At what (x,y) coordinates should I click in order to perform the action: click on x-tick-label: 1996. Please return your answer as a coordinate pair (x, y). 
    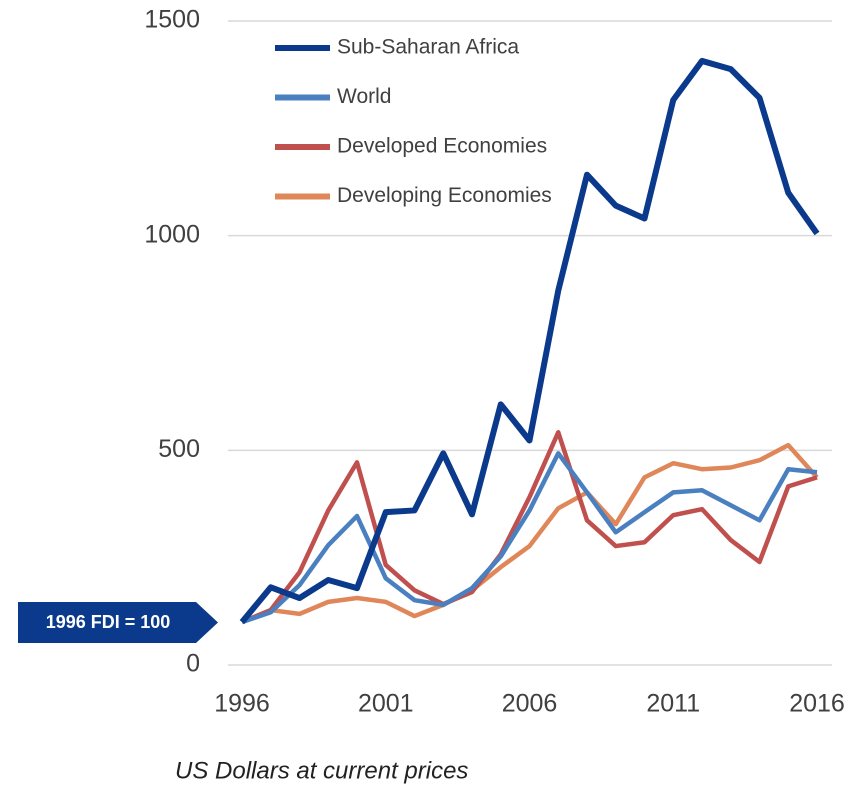
    Looking at the image, I should click on (242, 704).